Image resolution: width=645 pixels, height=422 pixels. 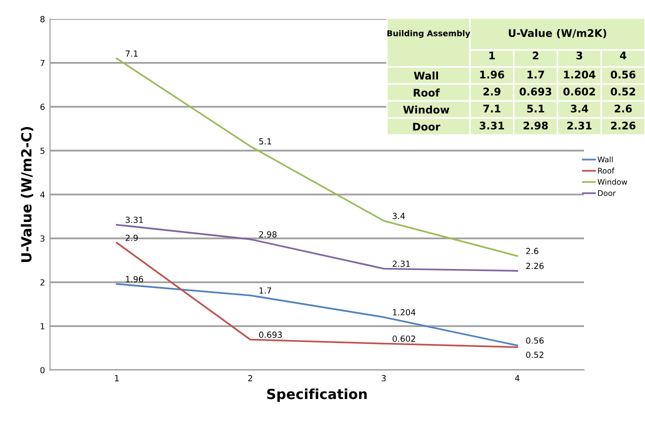 What do you see at coordinates (27, 194) in the screenshot?
I see `y-axis-title: U-Value (W/m2-C)` at bounding box center [27, 194].